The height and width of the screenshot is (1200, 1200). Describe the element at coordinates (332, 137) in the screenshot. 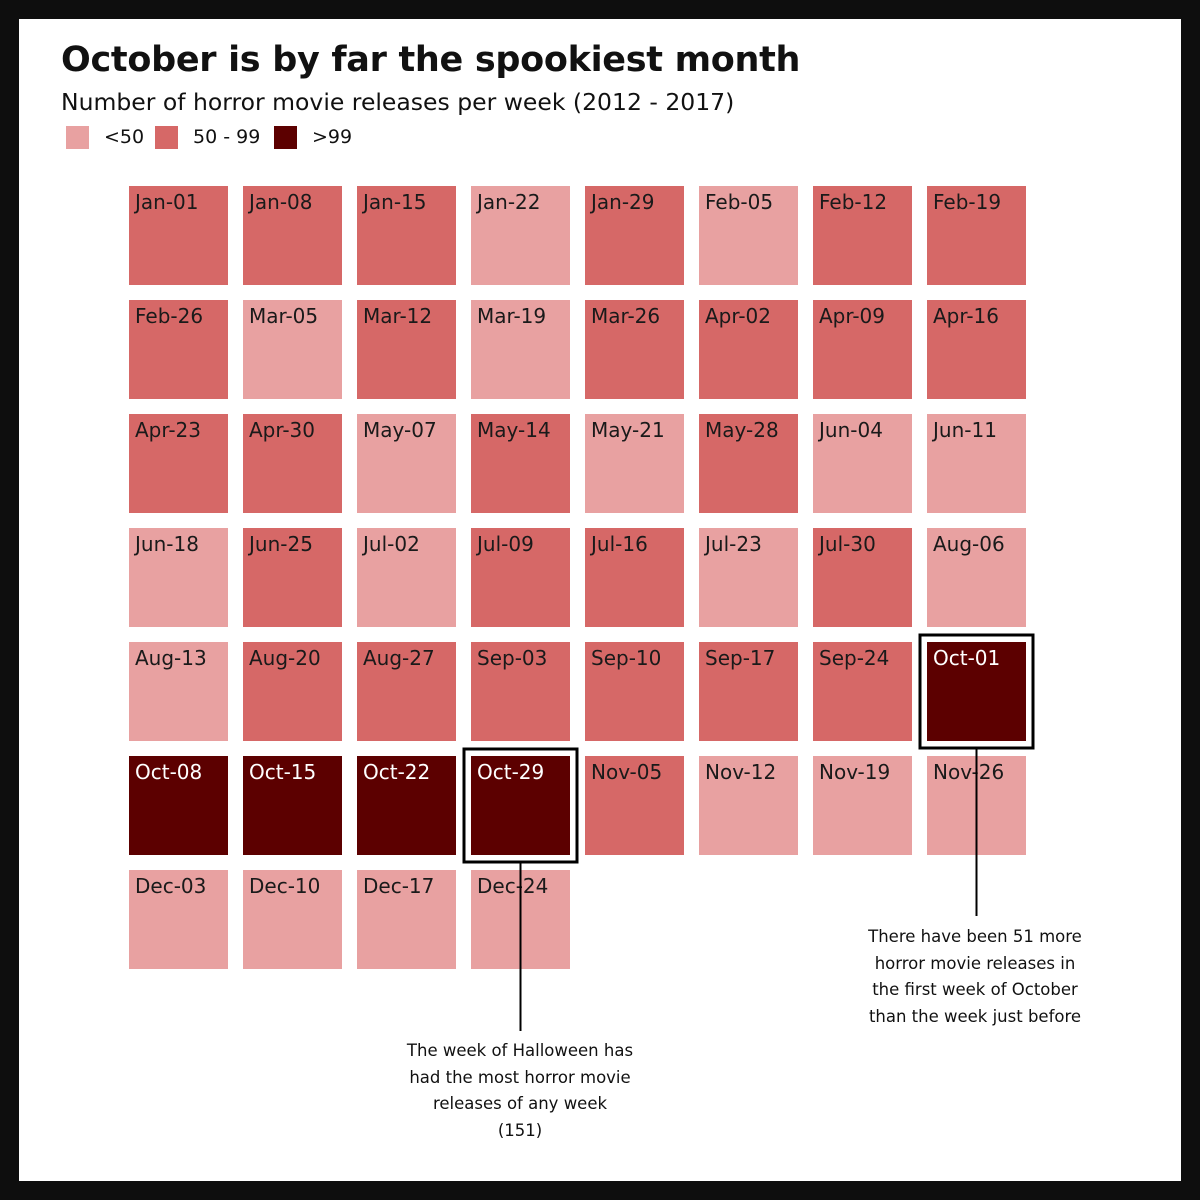

I see `legend-label-high: >99` at that location.